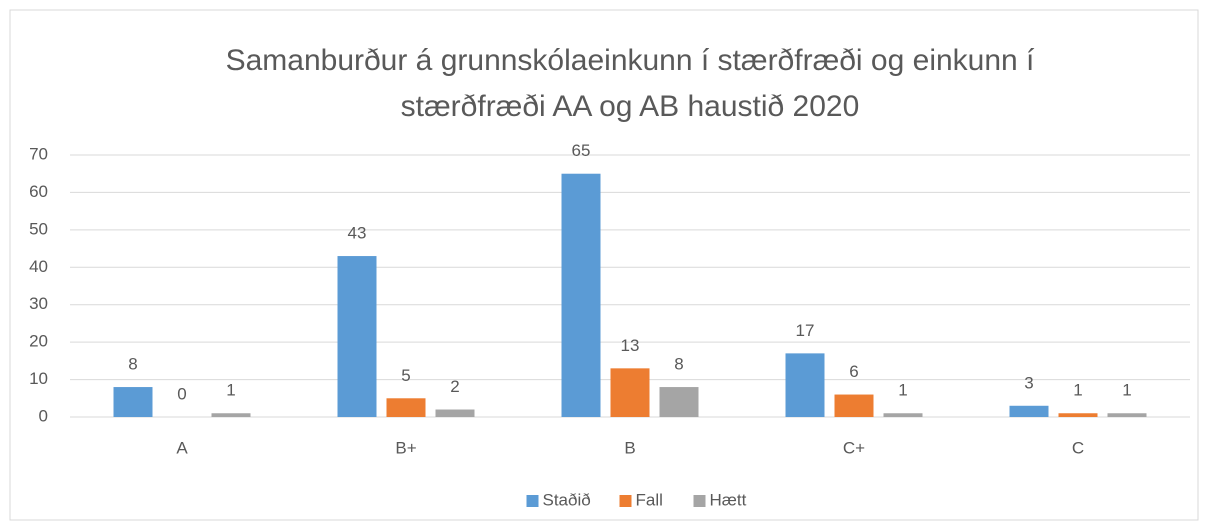  I want to click on data-label: 43, so click(357, 233).